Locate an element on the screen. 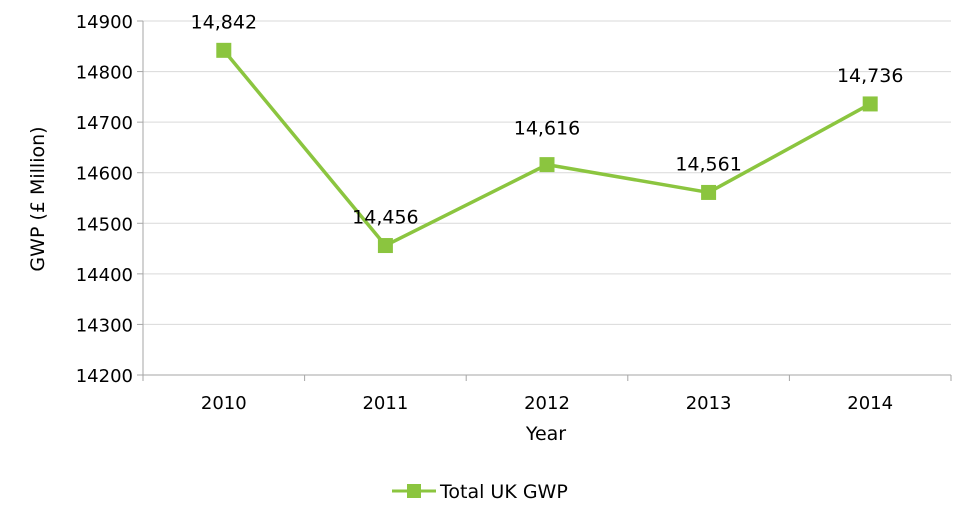  y-tick-label: 14800 is located at coordinates (104, 73).